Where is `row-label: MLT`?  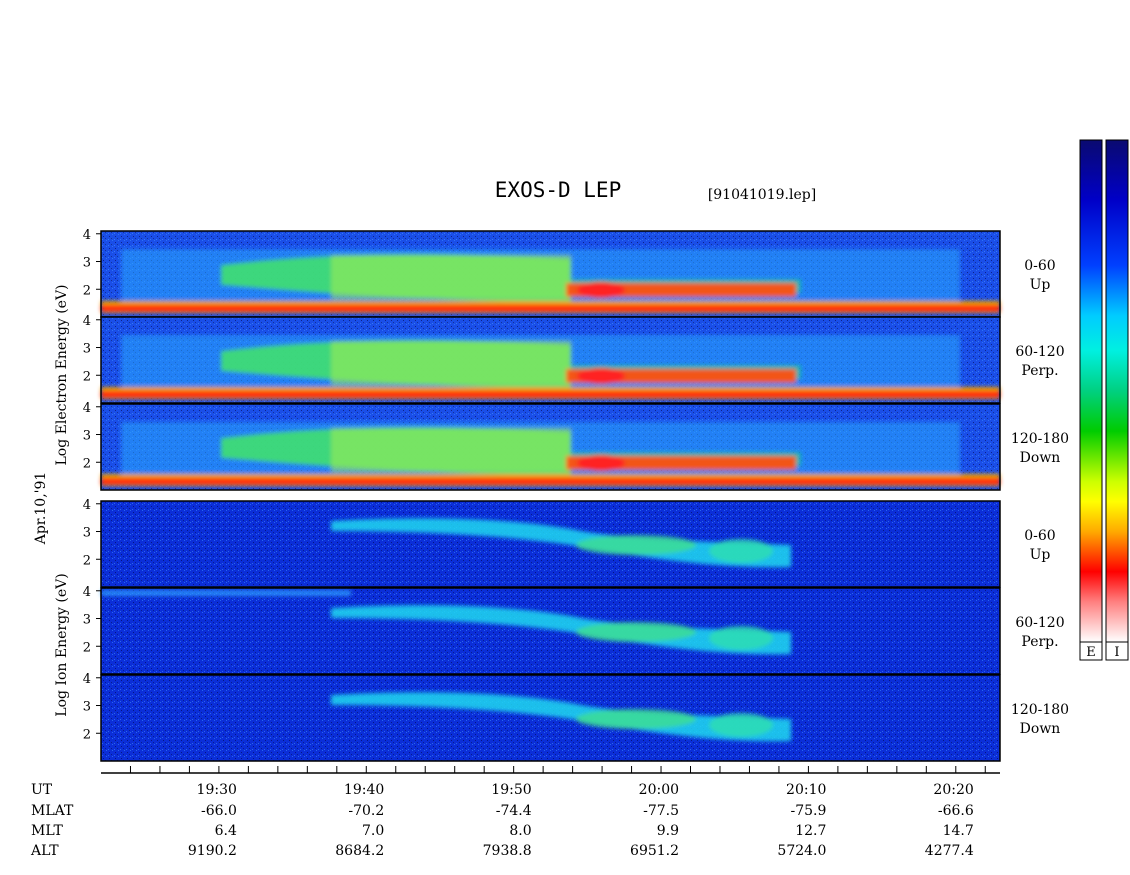 row-label: MLT is located at coordinates (47, 831).